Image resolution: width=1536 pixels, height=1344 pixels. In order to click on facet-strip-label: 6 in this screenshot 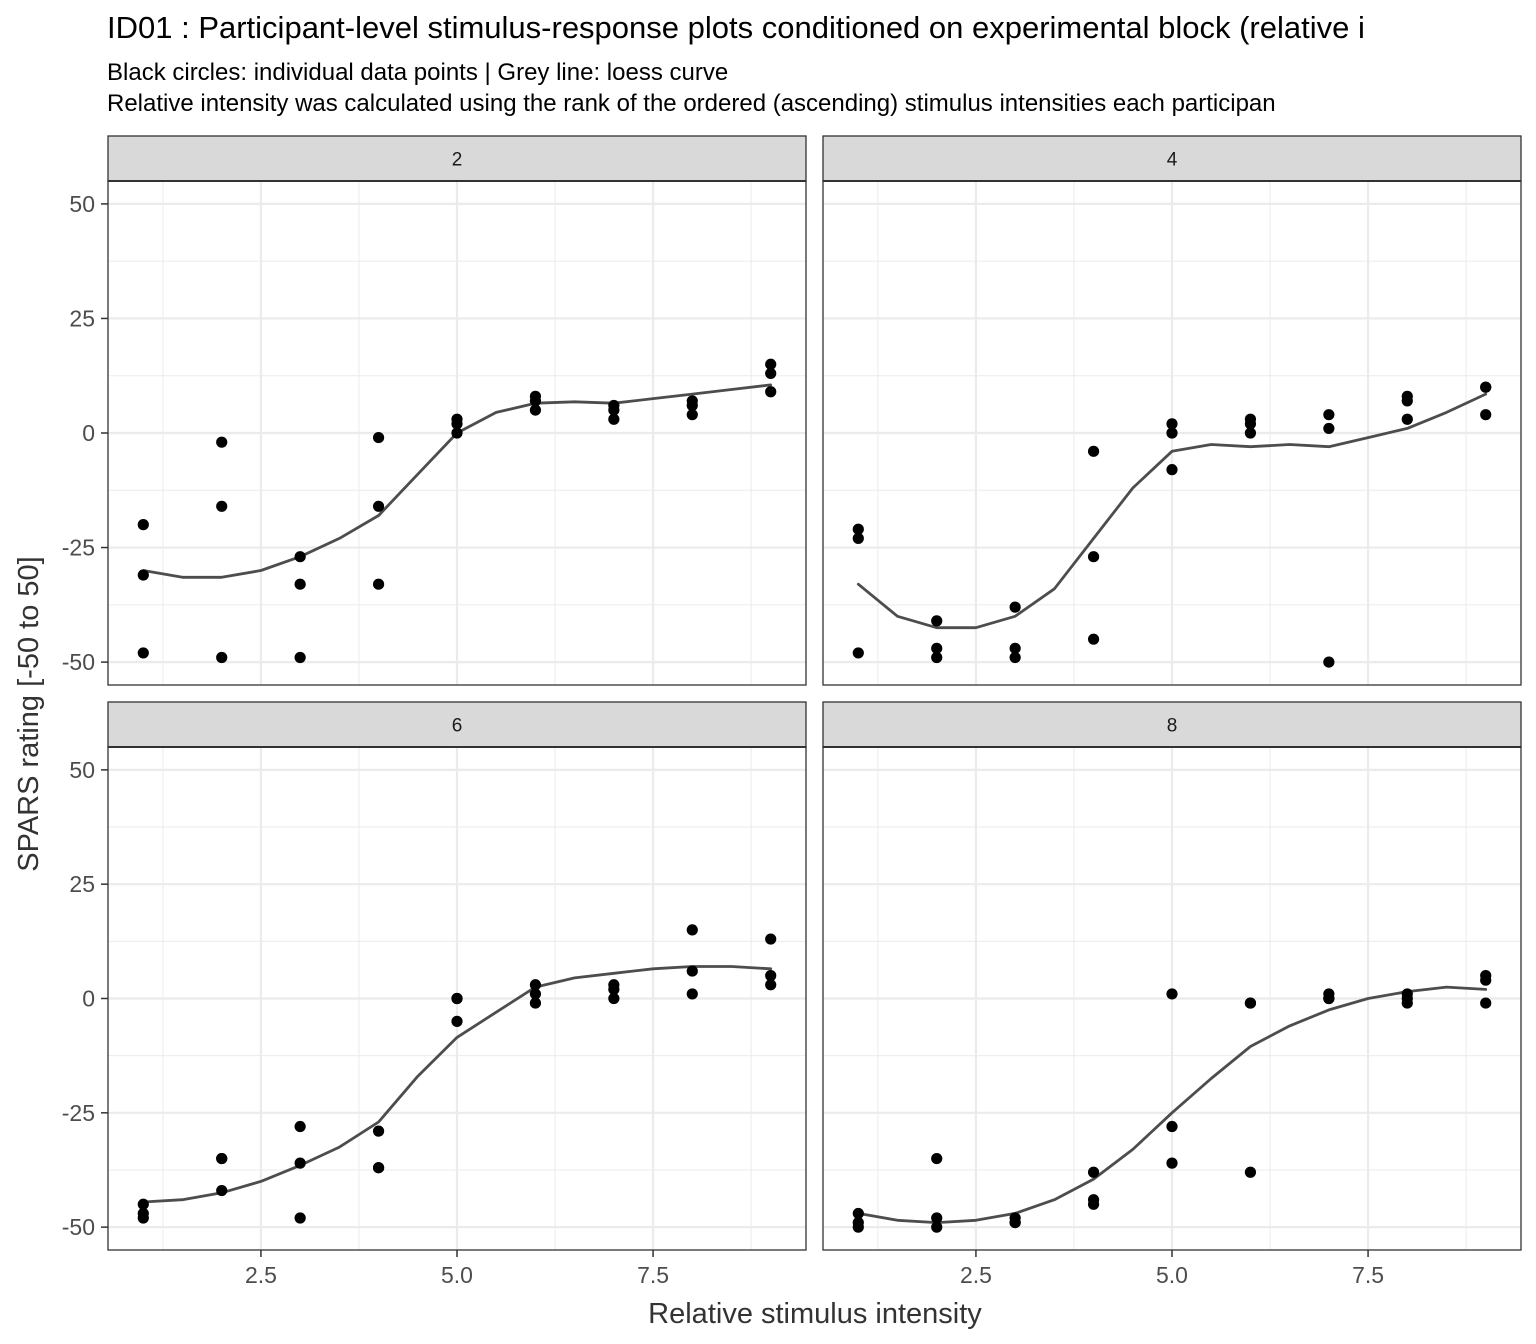, I will do `click(457, 726)`.